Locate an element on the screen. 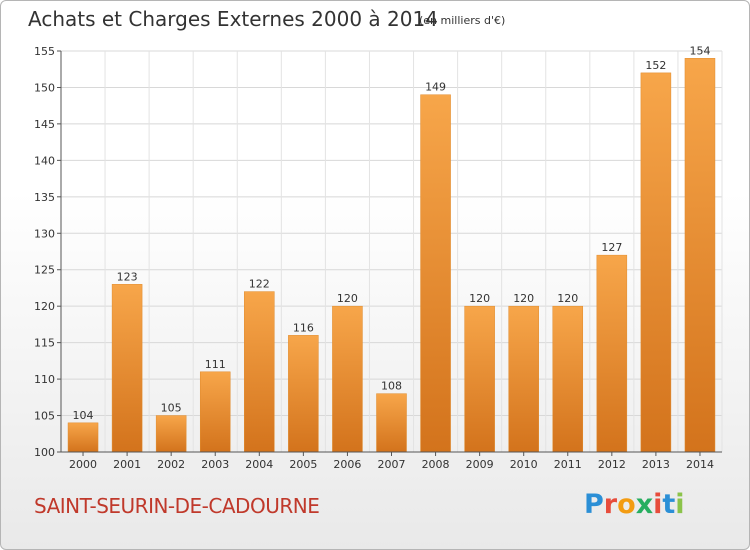  bar-2003 is located at coordinates (215, 412).